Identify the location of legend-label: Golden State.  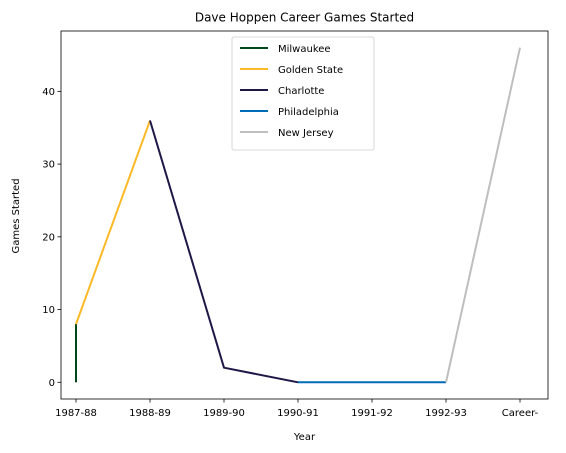
(310, 70).